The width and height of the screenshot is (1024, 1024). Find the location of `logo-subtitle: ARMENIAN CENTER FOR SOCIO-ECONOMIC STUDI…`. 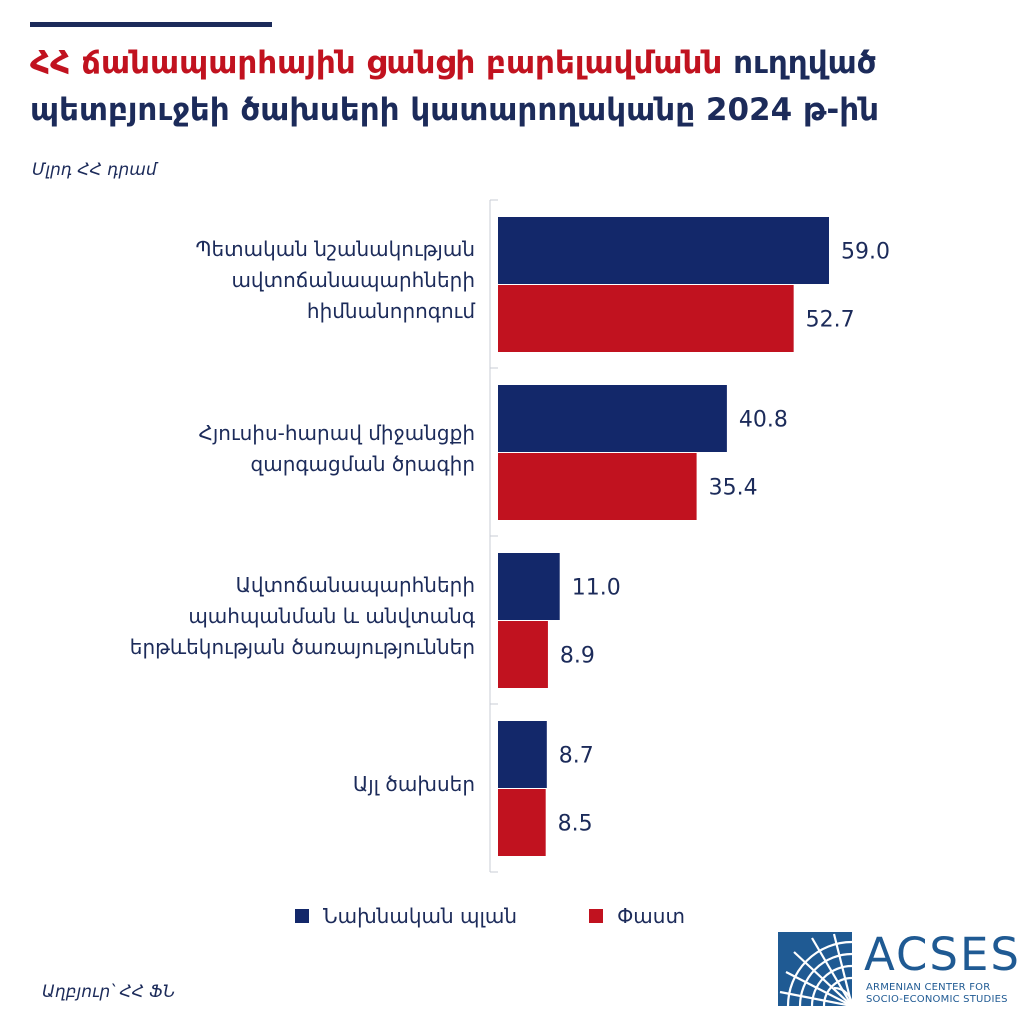

logo-subtitle: ARMENIAN CENTER FOR SOCIO-ECONOMIC STUDI… is located at coordinates (937, 994).